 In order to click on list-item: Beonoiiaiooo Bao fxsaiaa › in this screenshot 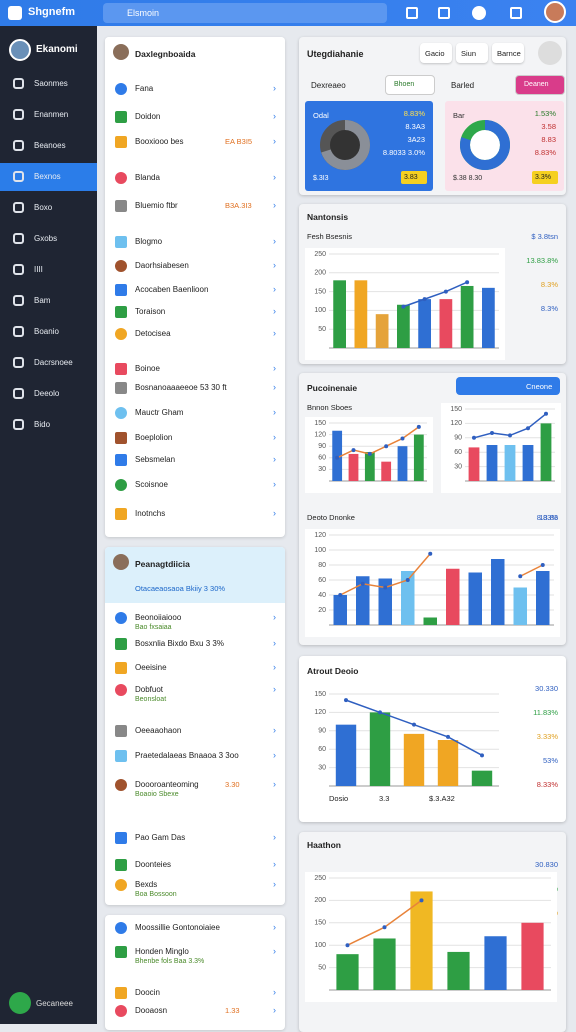, I will do `click(195, 622)`.